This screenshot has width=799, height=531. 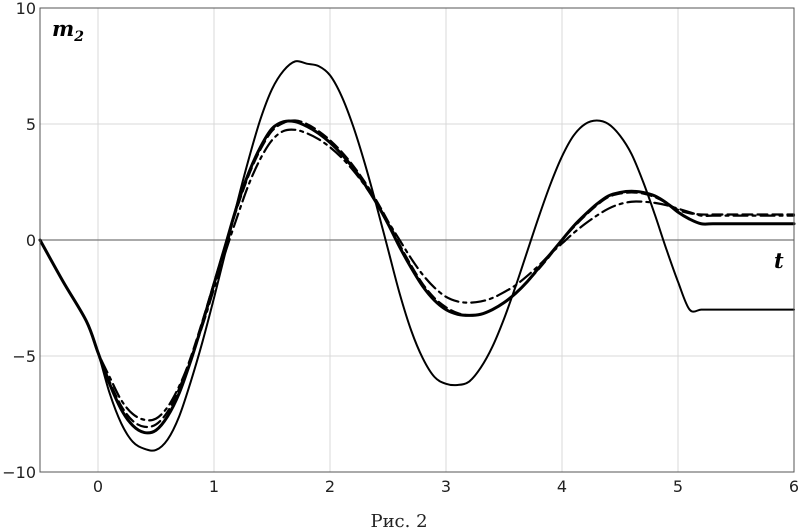 I want to click on y-axis-label: m2, so click(x=68, y=30).